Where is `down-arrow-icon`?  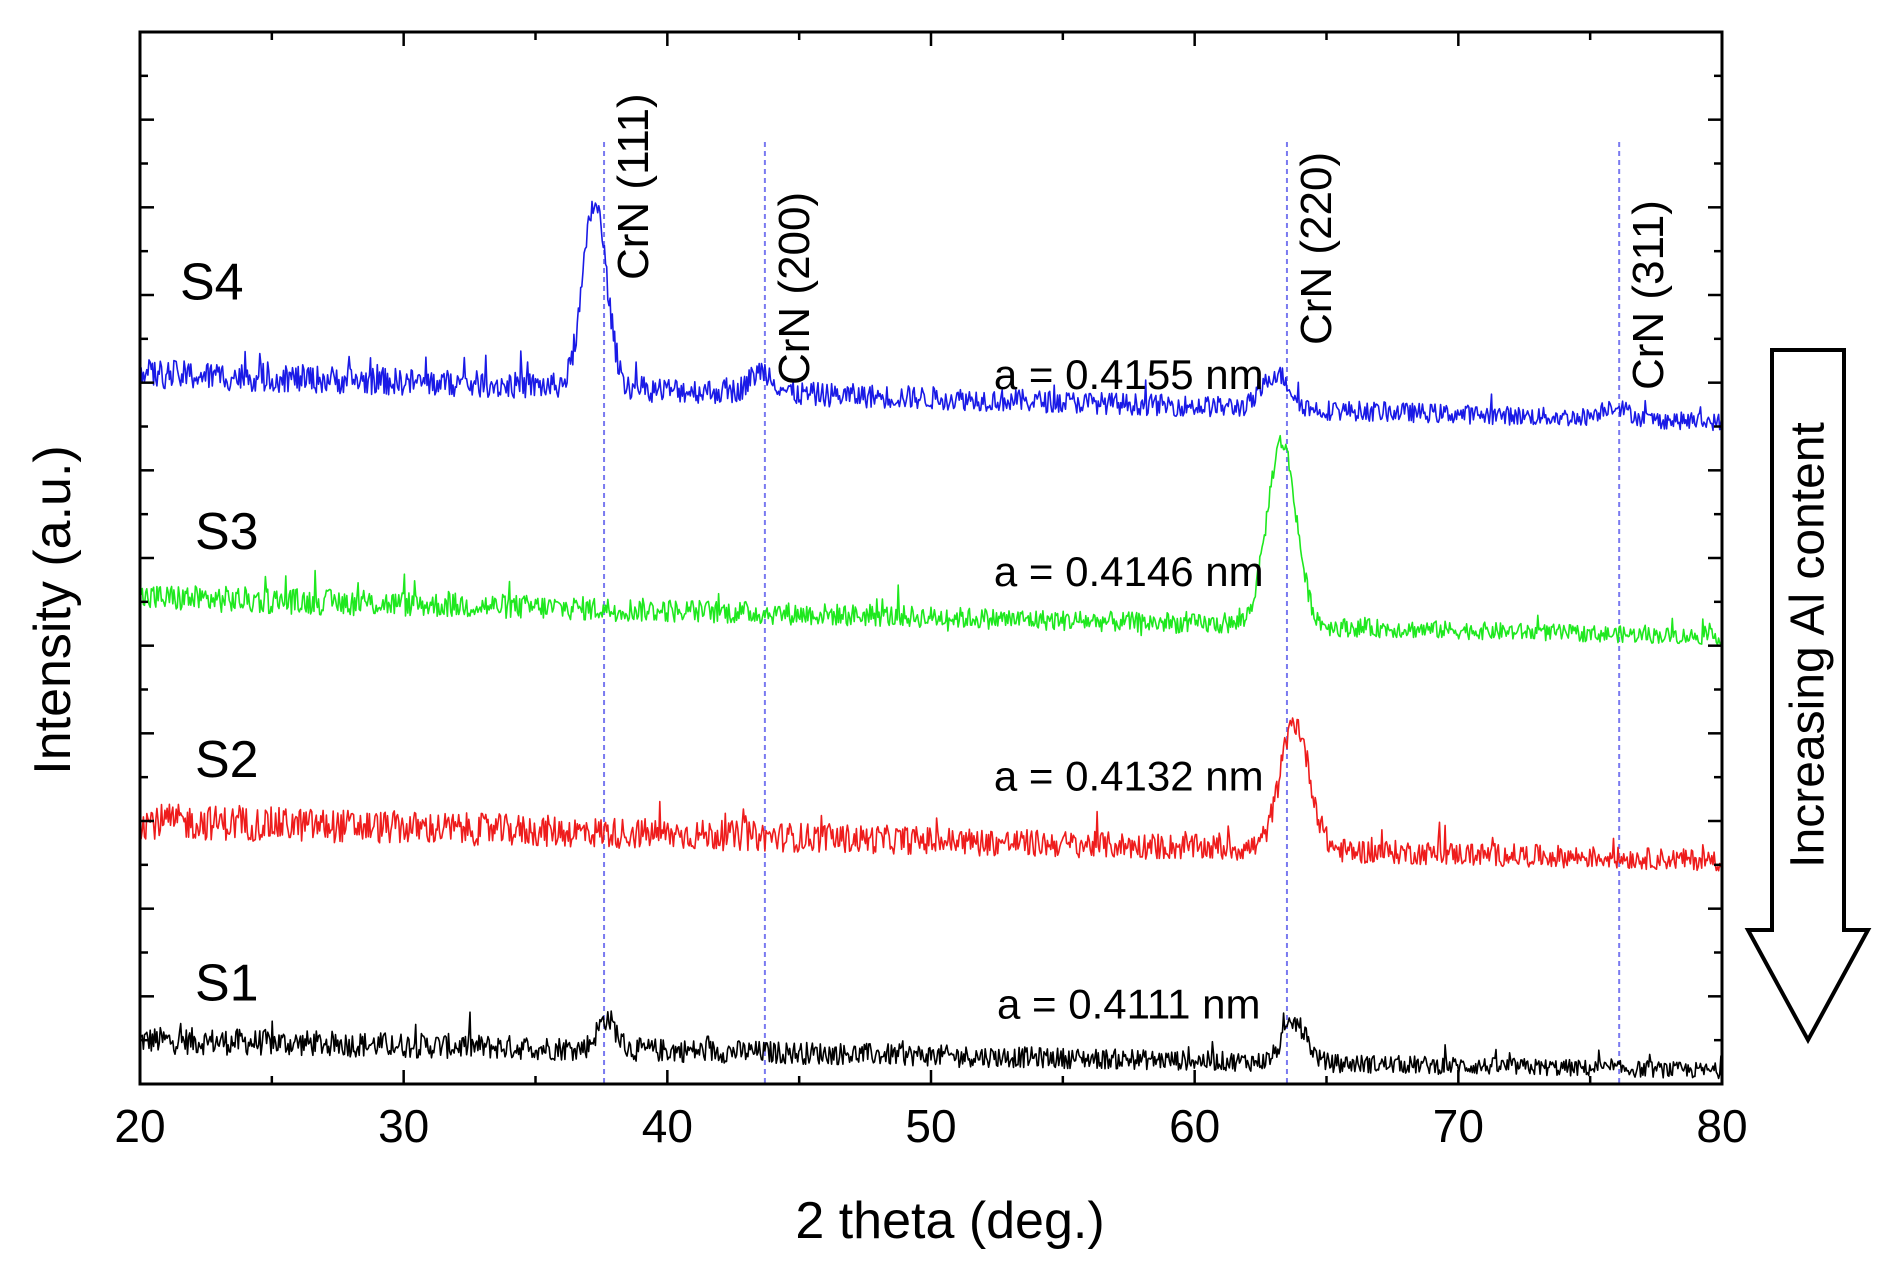
down-arrow-icon is located at coordinates (1808, 696).